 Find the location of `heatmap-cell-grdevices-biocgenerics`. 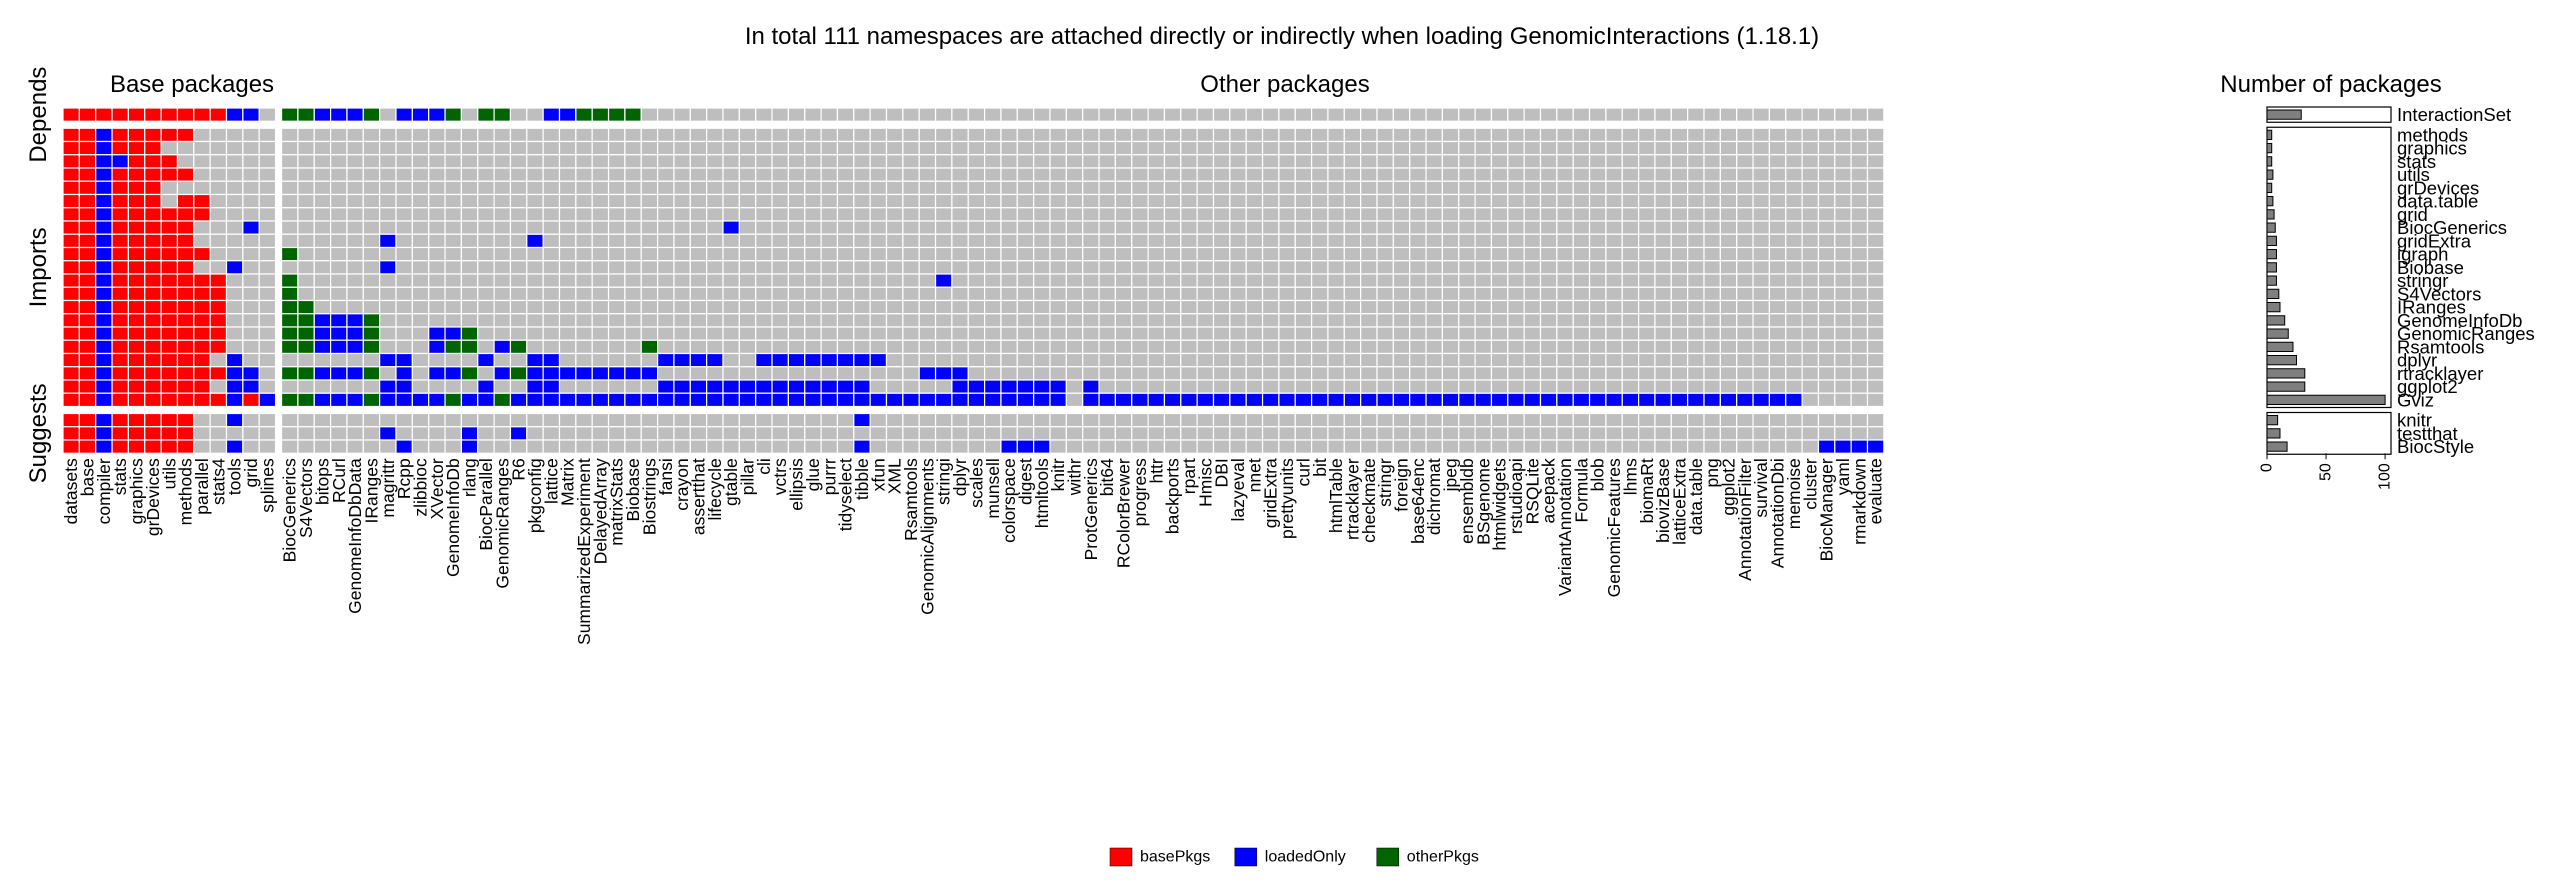

heatmap-cell-grdevices-biocgenerics is located at coordinates (289, 188).